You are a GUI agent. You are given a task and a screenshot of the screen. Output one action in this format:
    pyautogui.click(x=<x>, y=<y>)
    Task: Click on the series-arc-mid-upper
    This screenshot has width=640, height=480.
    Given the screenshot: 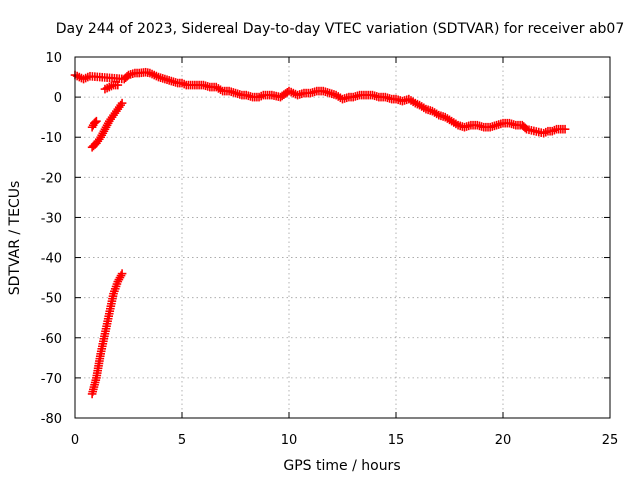 What is the action you would take?
    pyautogui.click(x=111, y=87)
    